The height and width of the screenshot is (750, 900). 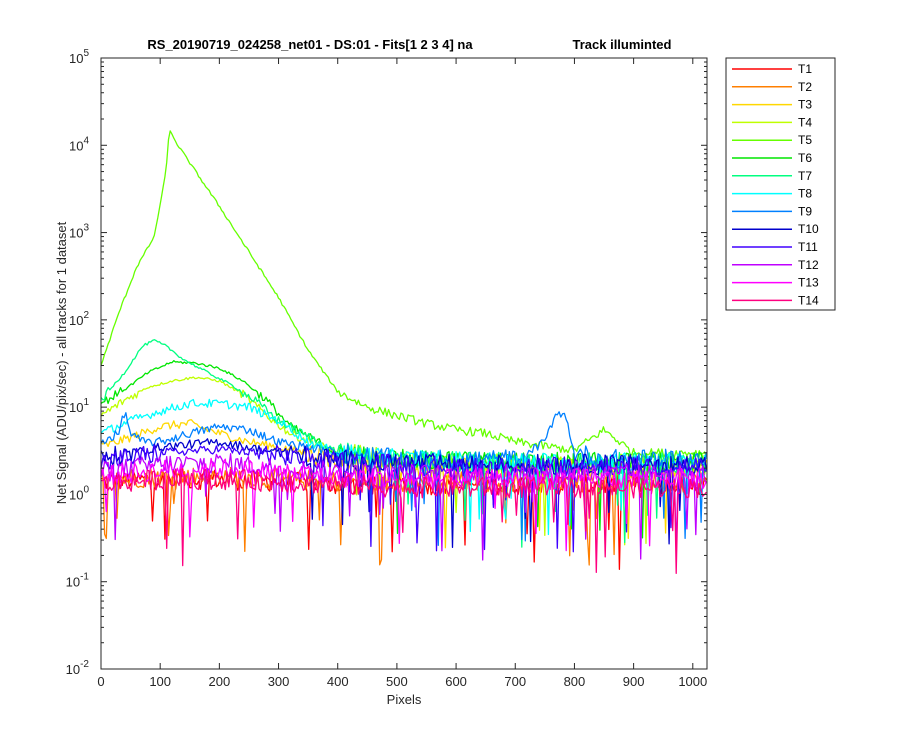 I want to click on y-tick-label: 10³, so click(x=79, y=232).